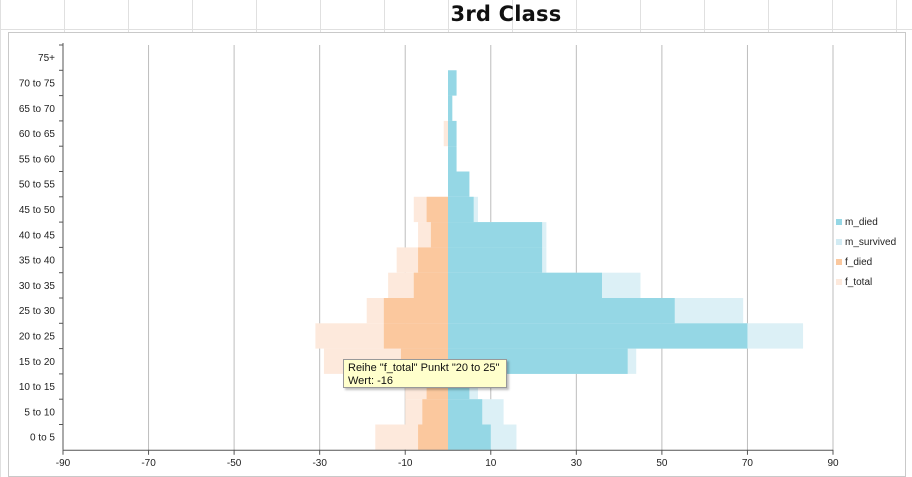  I want to click on legend: m_died m_survived f_died f_total, so click(874, 252).